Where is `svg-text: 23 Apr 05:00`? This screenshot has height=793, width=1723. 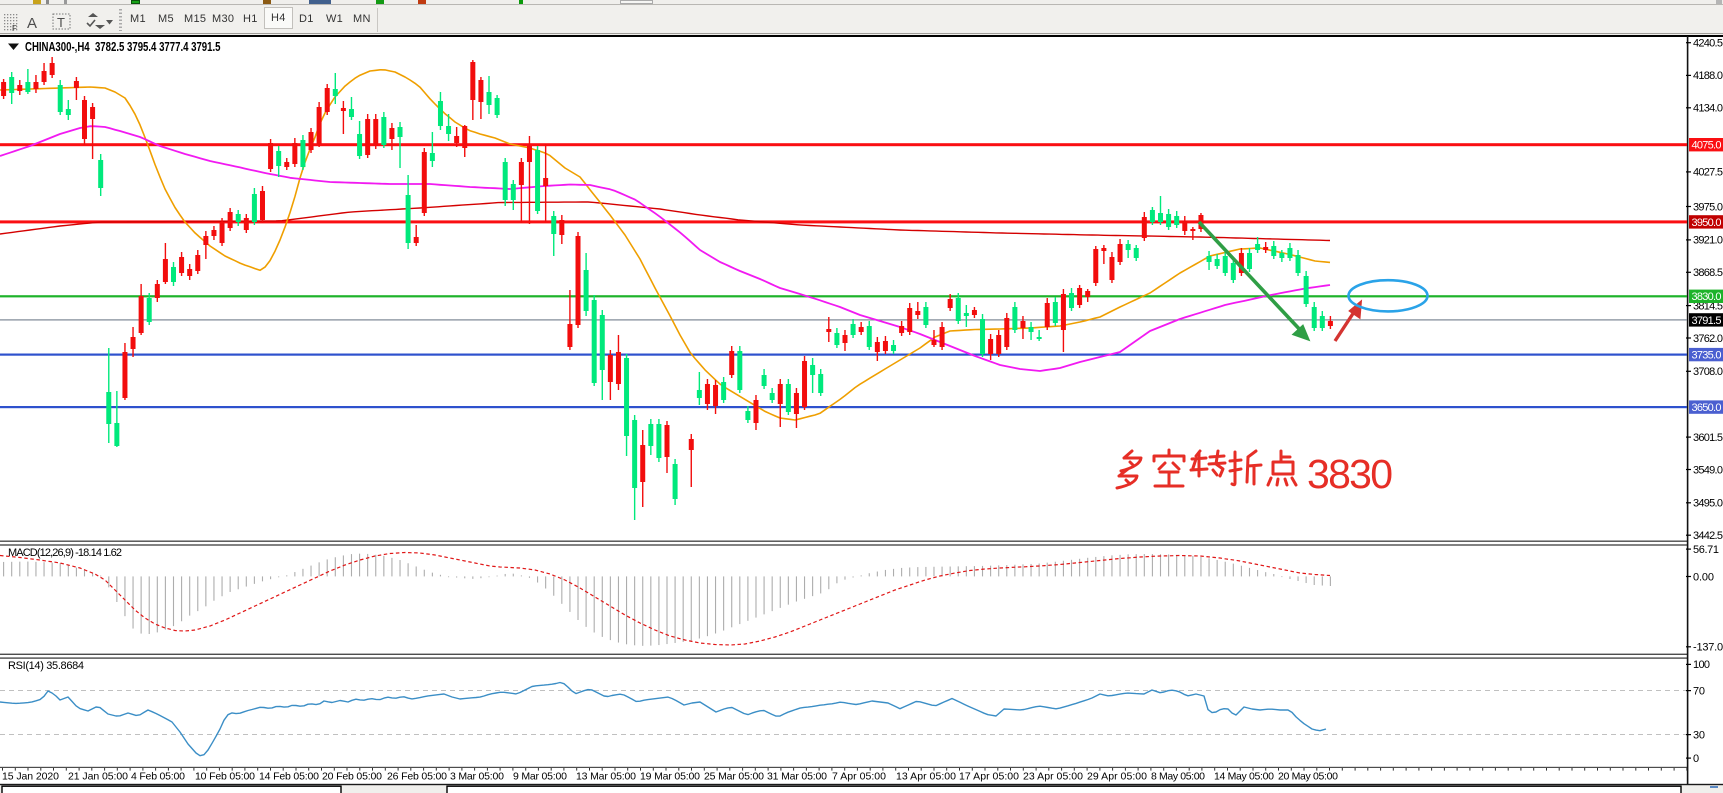
svg-text: 23 Apr 05:00 is located at coordinates (1053, 777).